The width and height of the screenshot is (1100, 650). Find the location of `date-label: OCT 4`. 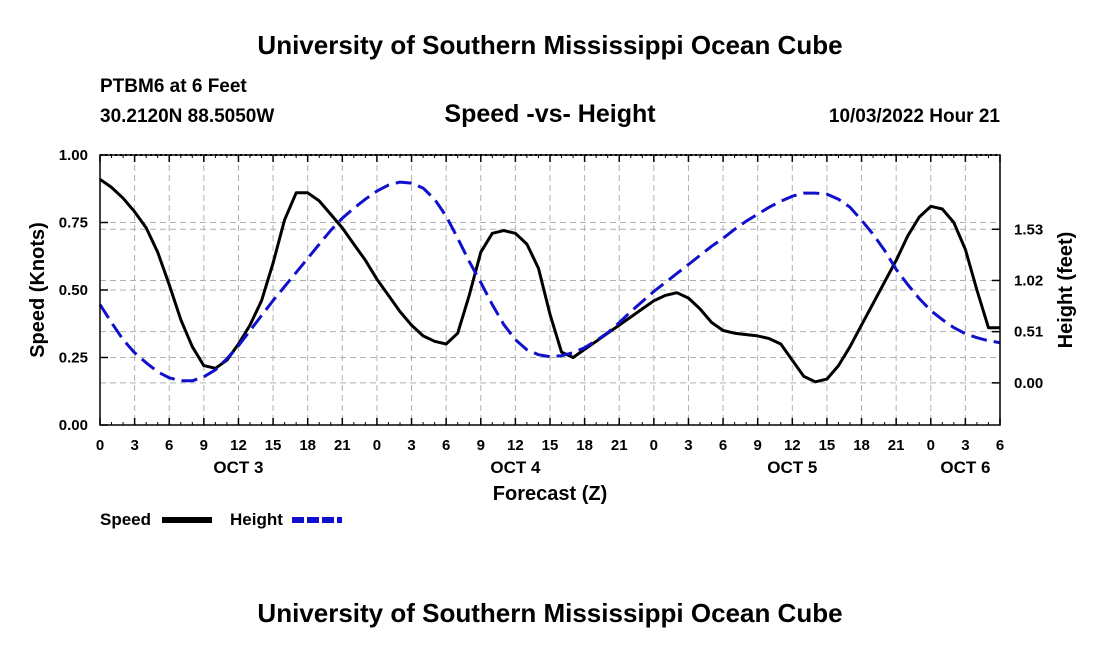

date-label: OCT 4 is located at coordinates (515, 467).